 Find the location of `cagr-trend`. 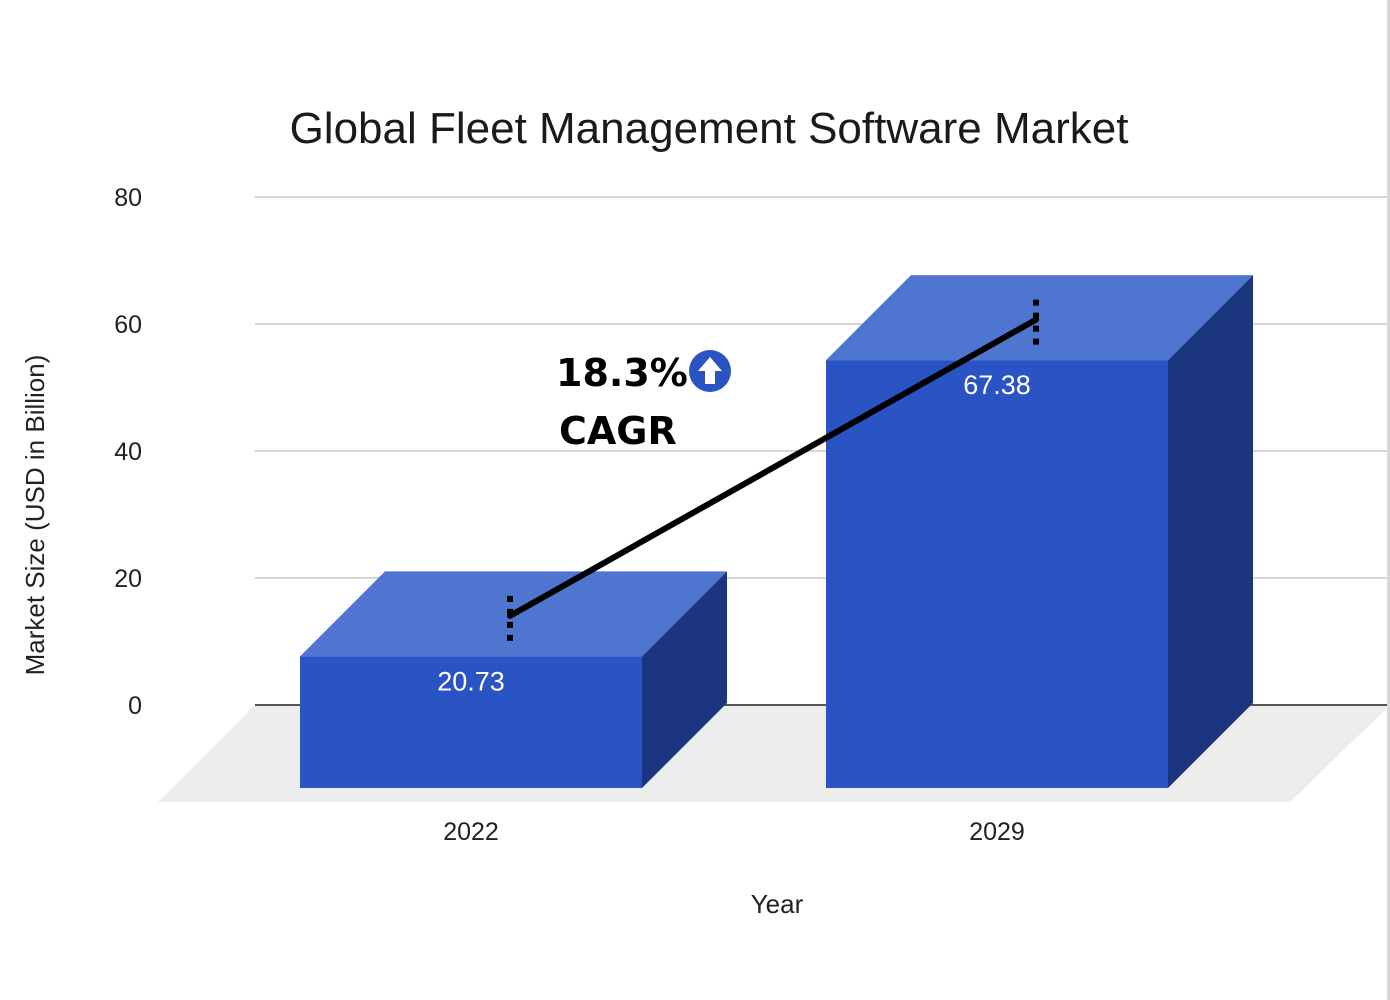

cagr-trend is located at coordinates (773, 471).